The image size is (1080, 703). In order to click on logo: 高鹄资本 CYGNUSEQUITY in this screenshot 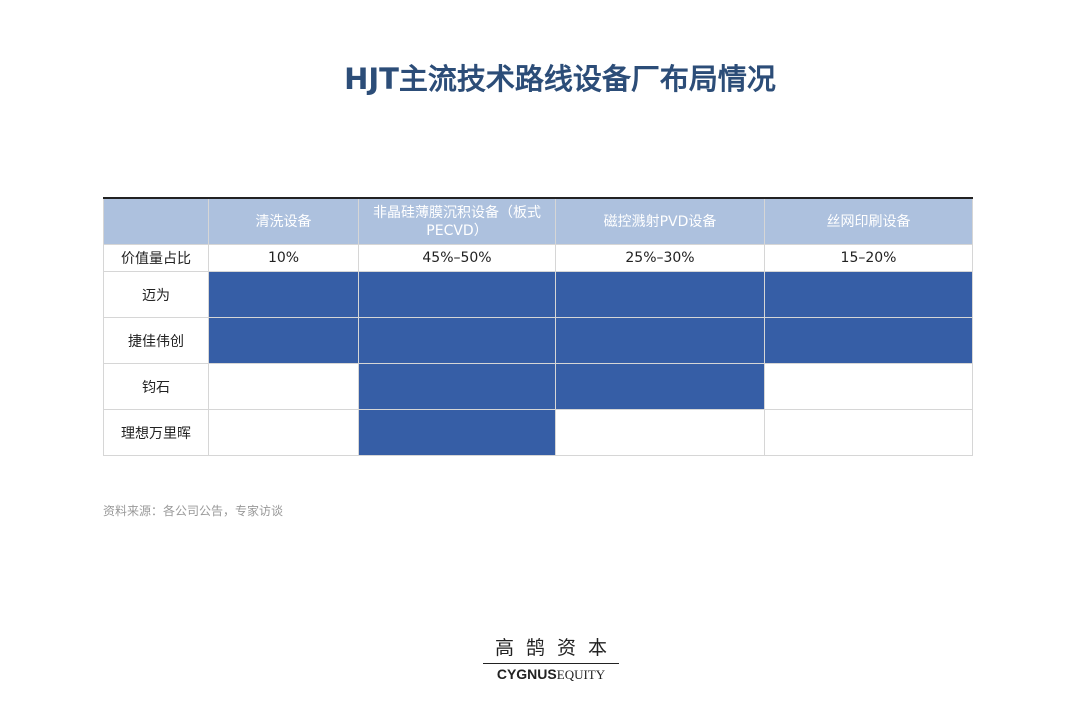, I will do `click(551, 658)`.